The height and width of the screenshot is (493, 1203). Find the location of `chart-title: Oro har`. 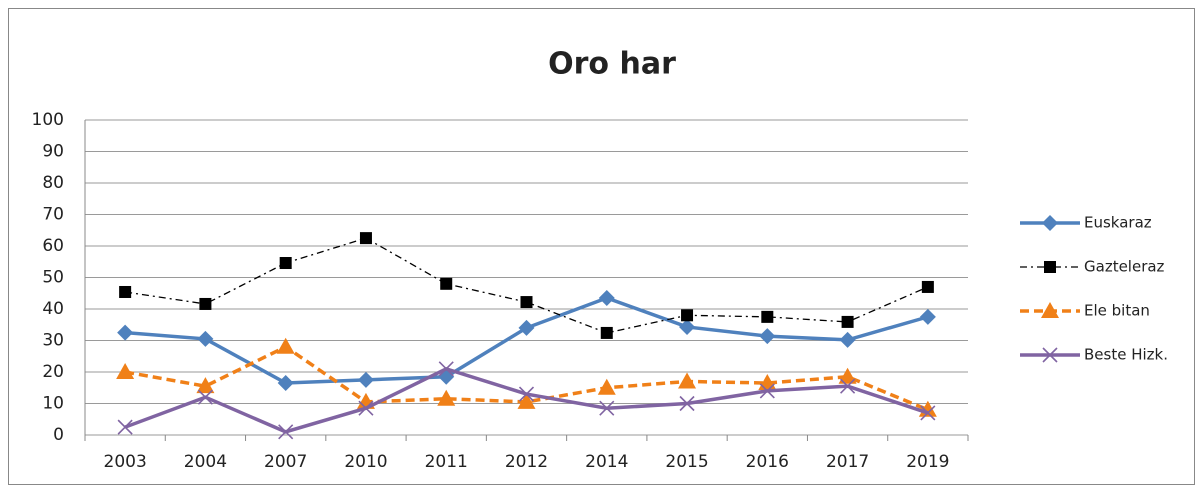

chart-title: Oro har is located at coordinates (612, 64).